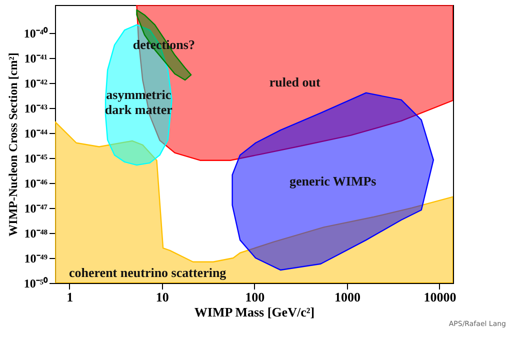 The width and height of the screenshot is (512, 338). Describe the element at coordinates (13, 144) in the screenshot. I see `y-axis-title: WIMP-Nucleon Cross Section [cm²]` at that location.